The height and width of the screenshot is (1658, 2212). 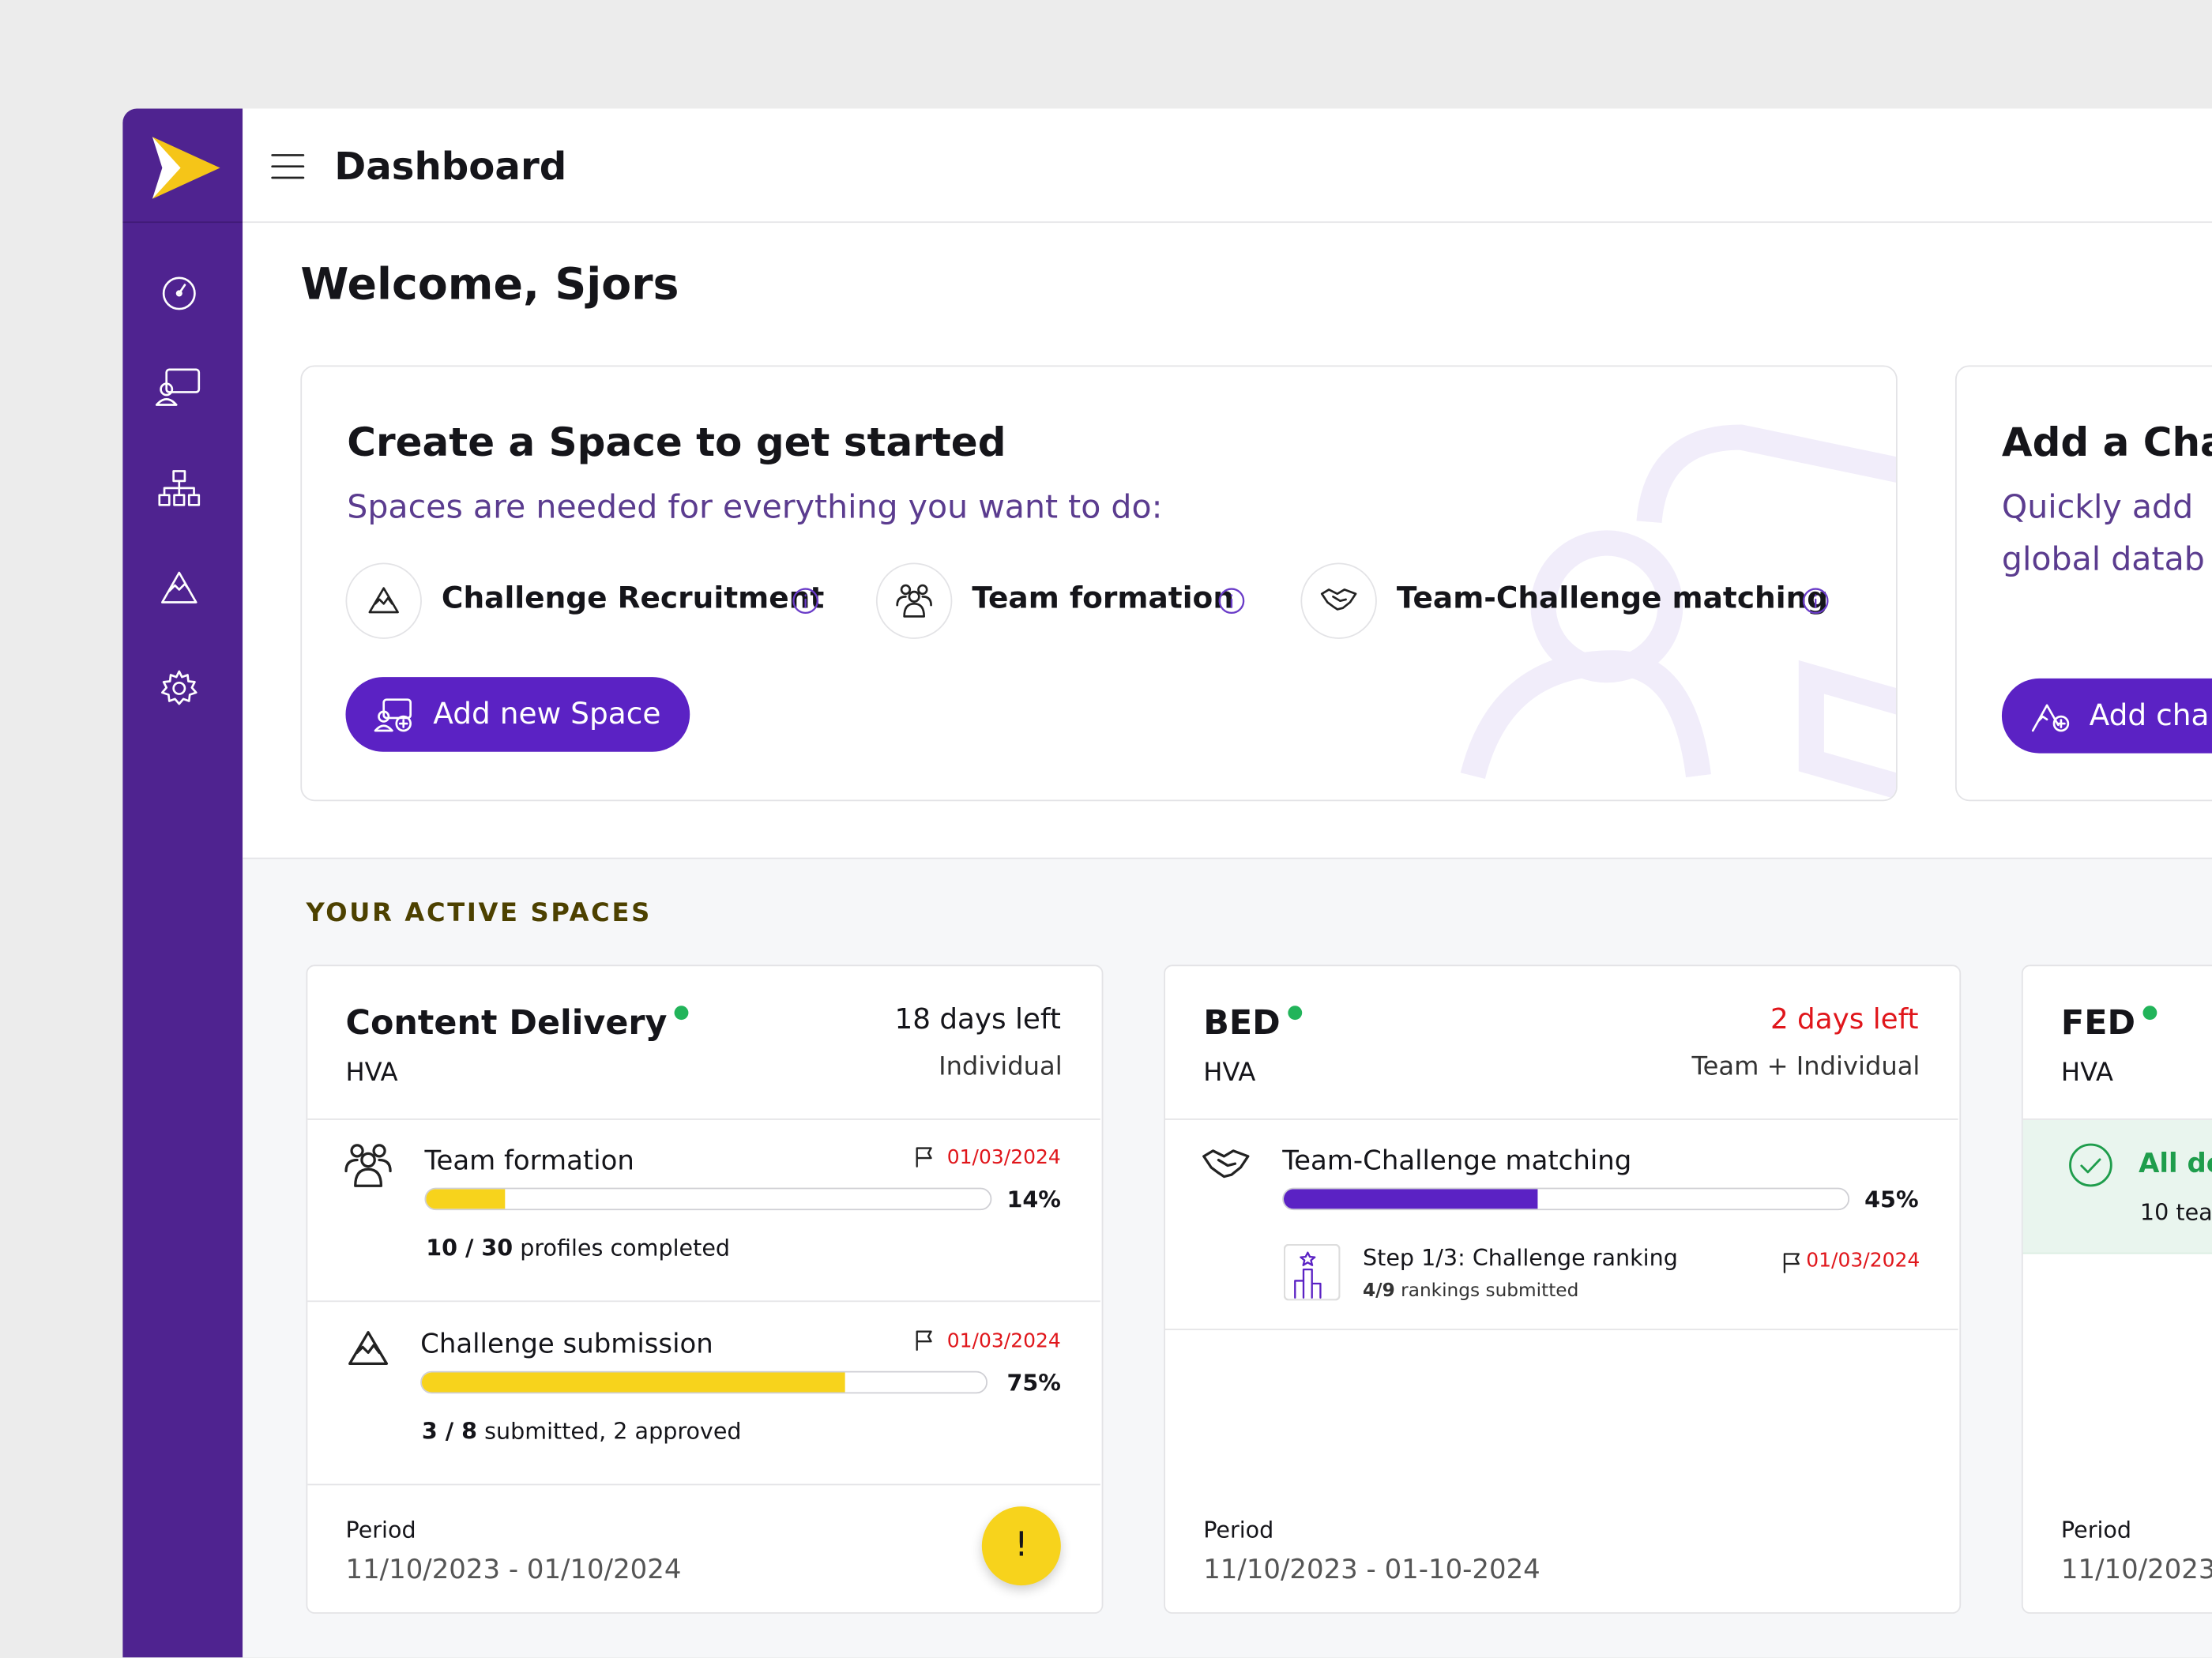 I want to click on header-title: Dashboard, so click(x=450, y=167).